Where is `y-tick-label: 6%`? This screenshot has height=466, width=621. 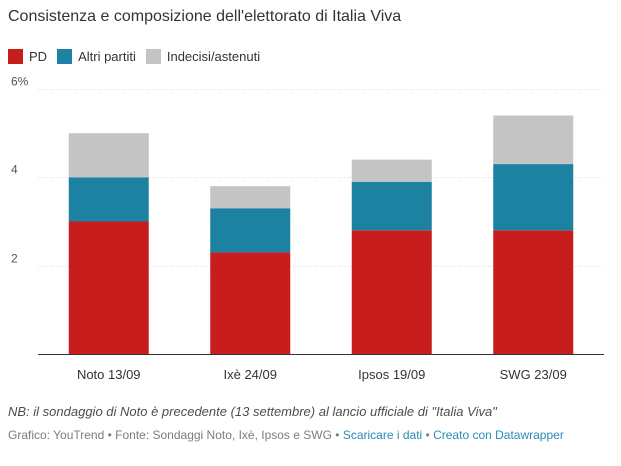 y-tick-label: 6% is located at coordinates (20, 82).